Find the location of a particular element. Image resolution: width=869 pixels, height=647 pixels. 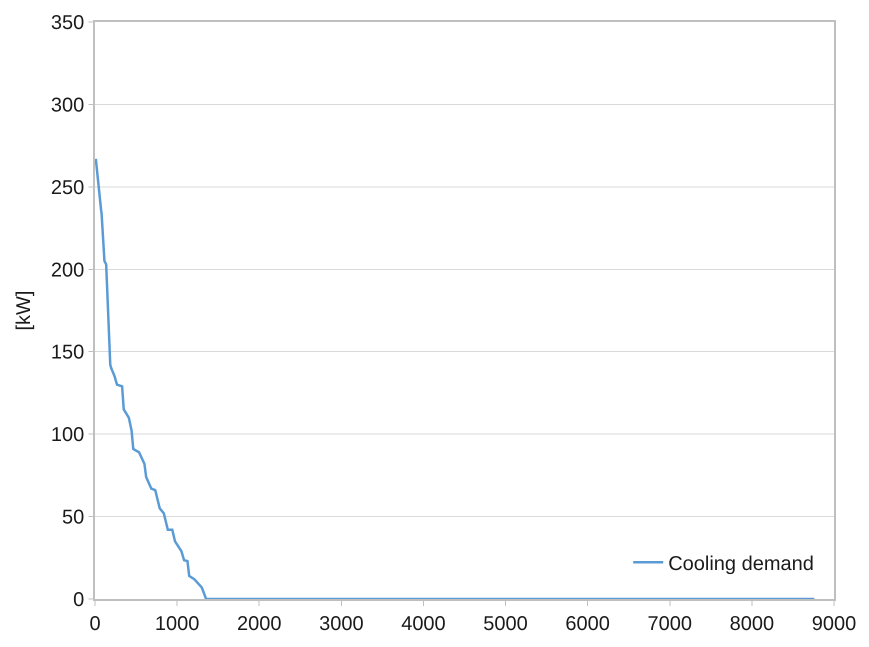

x-tick-label: 2000 is located at coordinates (259, 623).